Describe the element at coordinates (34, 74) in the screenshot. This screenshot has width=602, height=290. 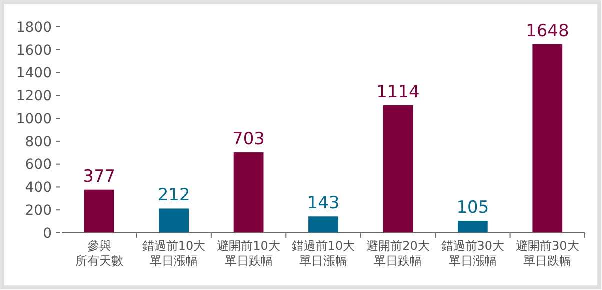
I see `y-tick-label: 1400` at that location.